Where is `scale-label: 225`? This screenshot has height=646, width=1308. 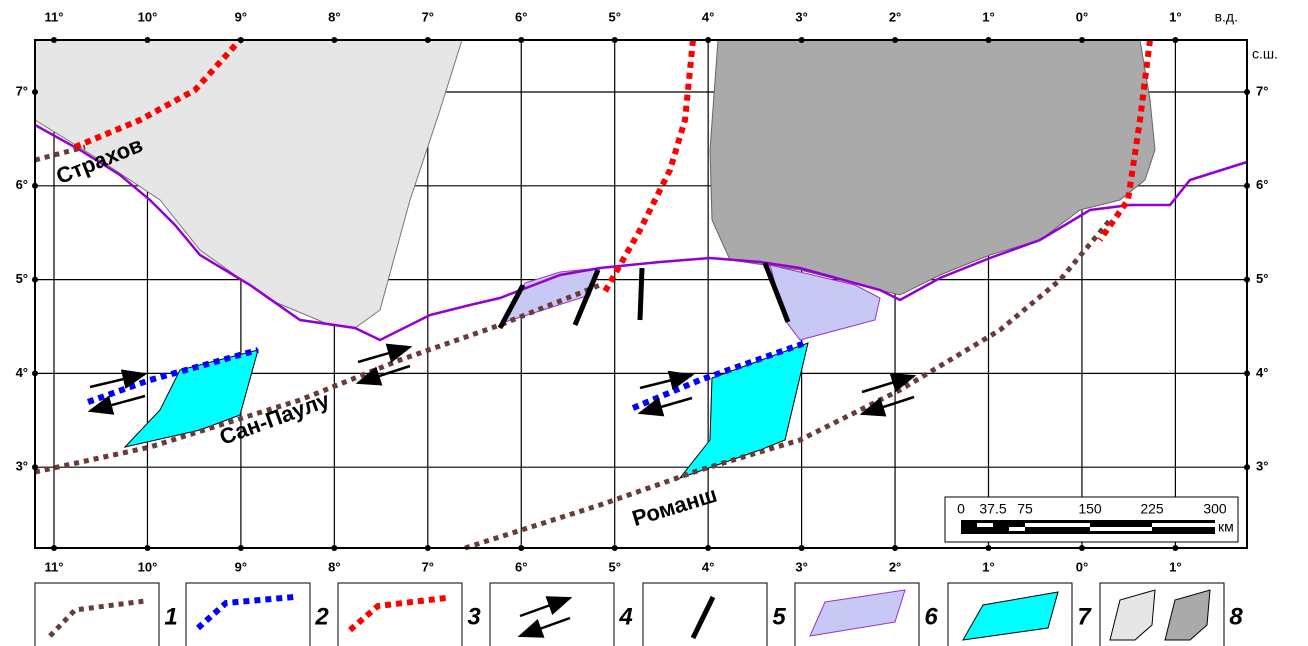
scale-label: 225 is located at coordinates (1152, 509).